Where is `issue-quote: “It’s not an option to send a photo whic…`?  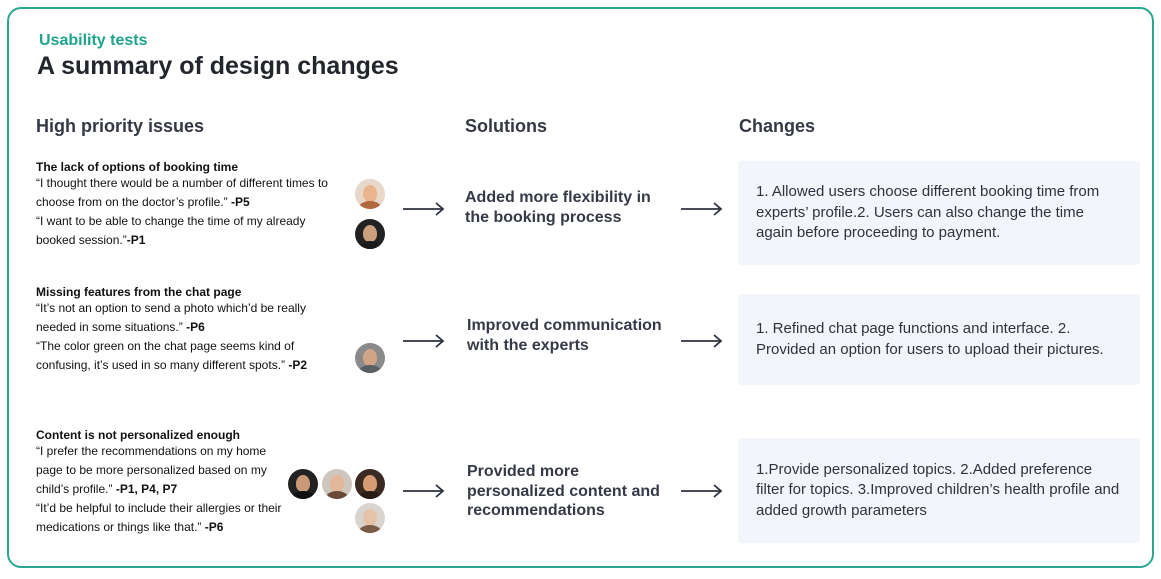 issue-quote: “It’s not an option to send a photo whic… is located at coordinates (171, 317).